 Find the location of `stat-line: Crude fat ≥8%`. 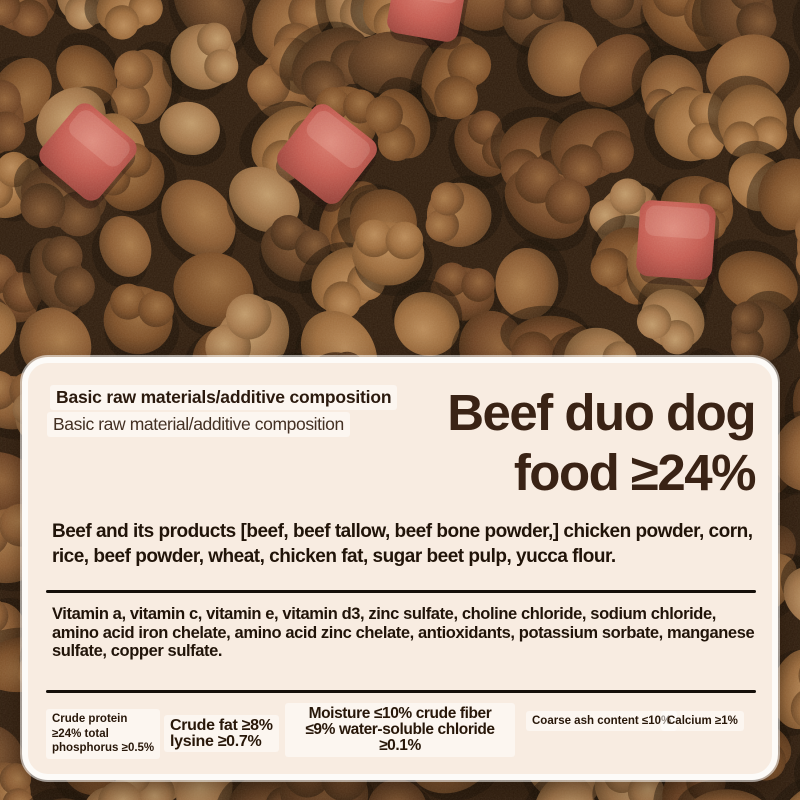

stat-line: Crude fat ≥8% is located at coordinates (221, 725).